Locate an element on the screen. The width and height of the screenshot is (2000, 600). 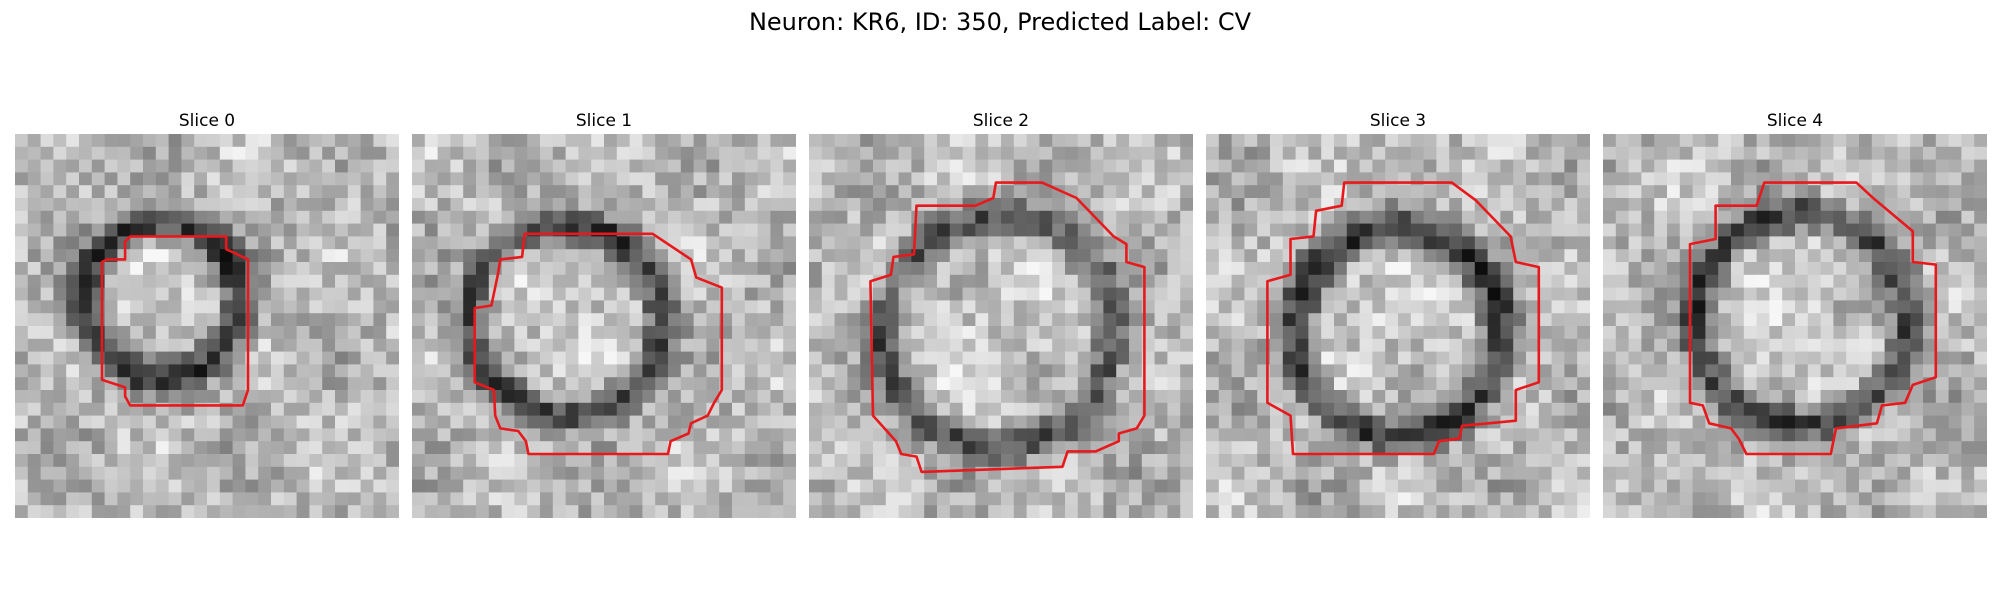
slice-panel-0: Slice 0 is located at coordinates (207, 313).